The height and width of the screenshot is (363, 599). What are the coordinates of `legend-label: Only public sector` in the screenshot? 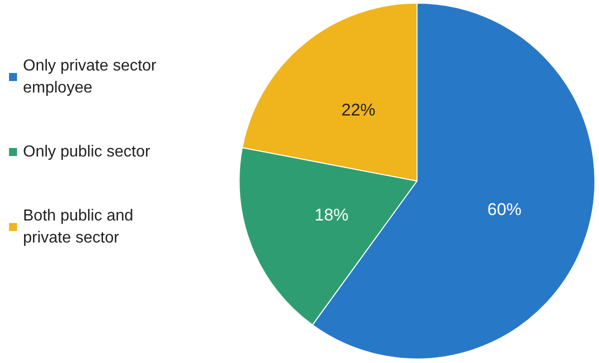 It's located at (87, 152).